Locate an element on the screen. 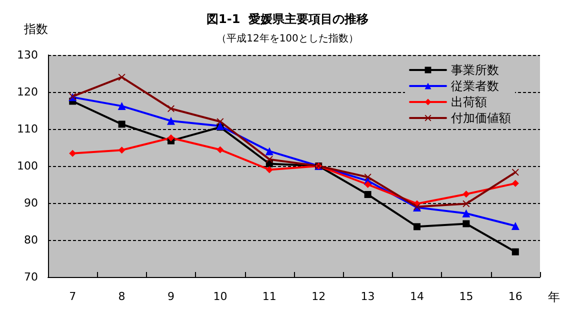 This screenshot has height=323, width=575. legend-label: 出荷額 is located at coordinates (469, 102).